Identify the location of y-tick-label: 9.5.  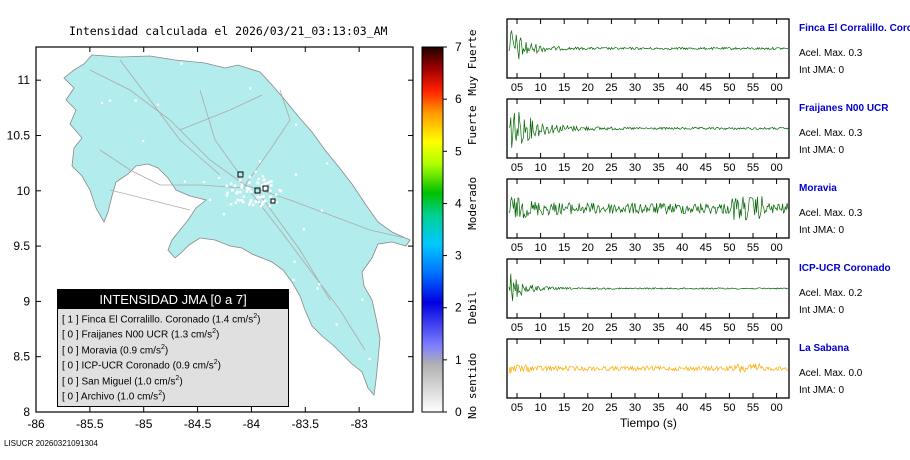
(21, 246).